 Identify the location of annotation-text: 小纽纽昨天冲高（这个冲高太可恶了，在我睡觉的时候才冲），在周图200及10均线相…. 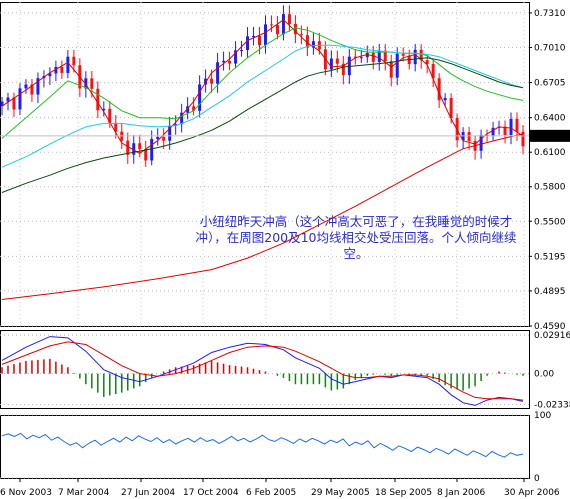
(356, 237).